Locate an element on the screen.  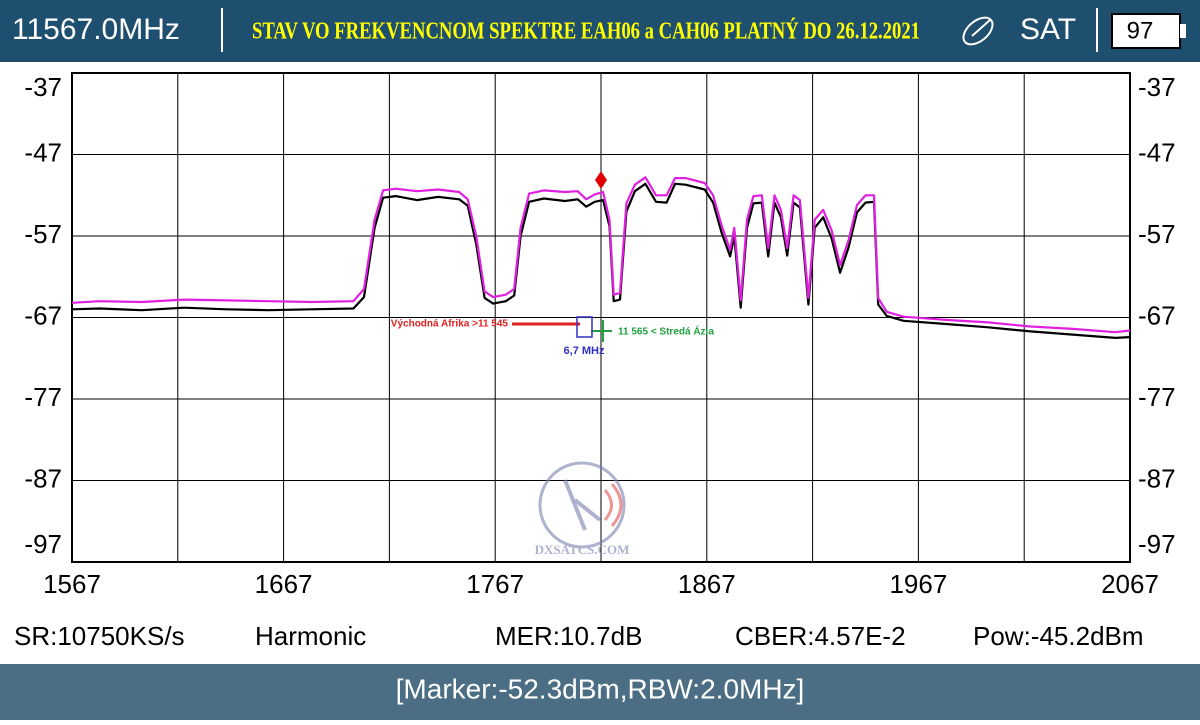
y-tick-label: -87 is located at coordinates (43, 478).